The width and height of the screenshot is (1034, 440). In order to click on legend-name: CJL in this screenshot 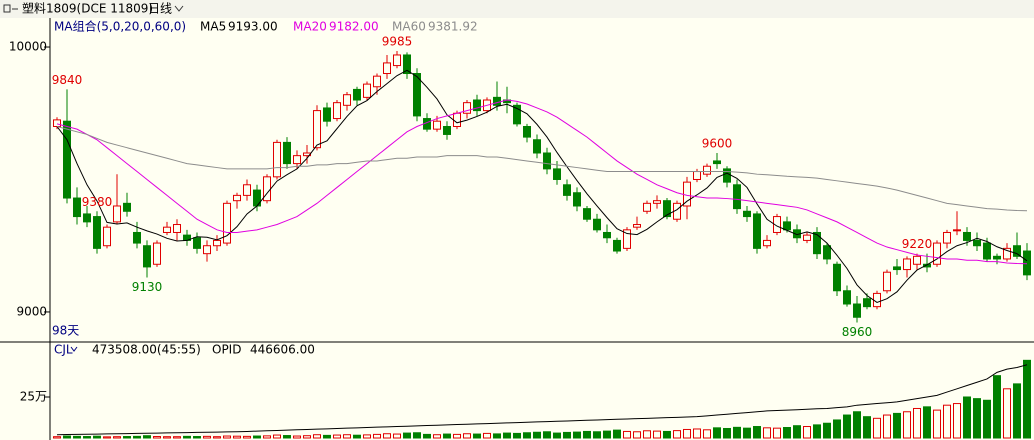, I will do `click(63, 350)`.